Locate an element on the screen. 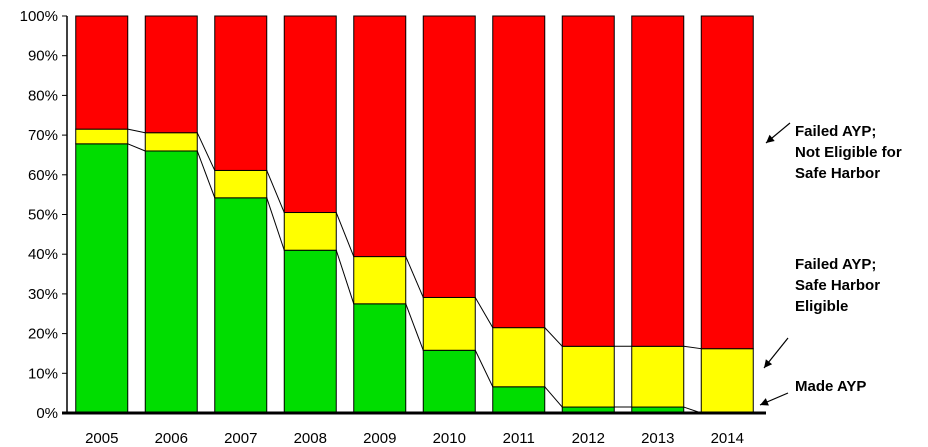 This screenshot has width=928, height=447. y-tick-label: 70% is located at coordinates (43, 135).